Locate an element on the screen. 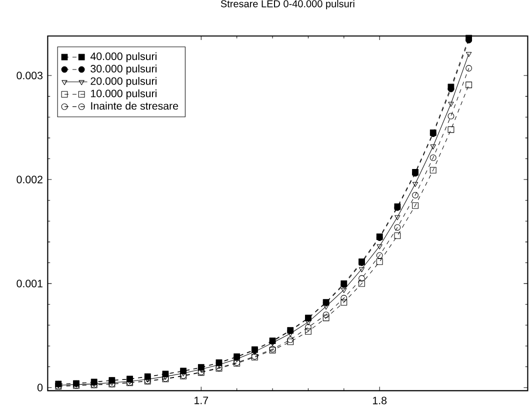 Image resolution: width=529 pixels, height=415 pixels. y-tick-label: 0.002 is located at coordinates (29, 180).